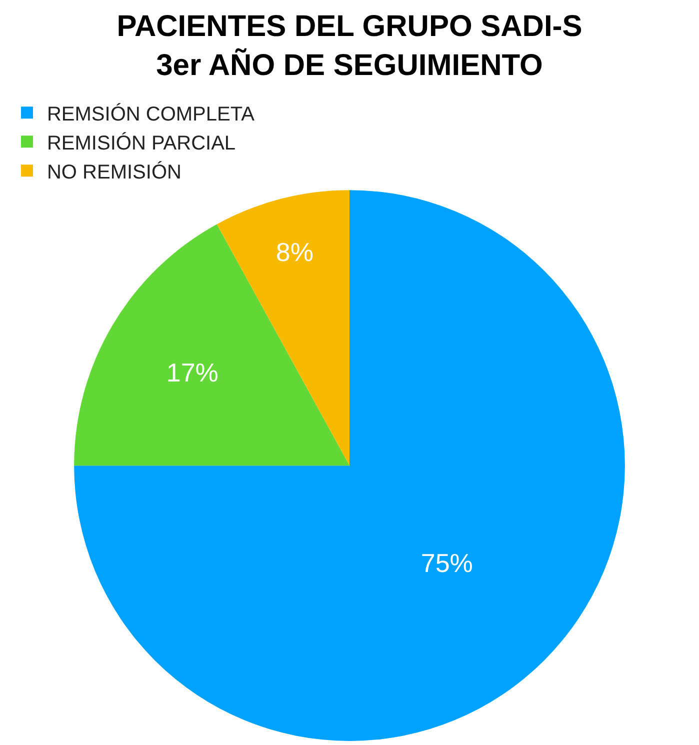 The height and width of the screenshot is (745, 699). I want to click on data-label: 17%, so click(192, 373).